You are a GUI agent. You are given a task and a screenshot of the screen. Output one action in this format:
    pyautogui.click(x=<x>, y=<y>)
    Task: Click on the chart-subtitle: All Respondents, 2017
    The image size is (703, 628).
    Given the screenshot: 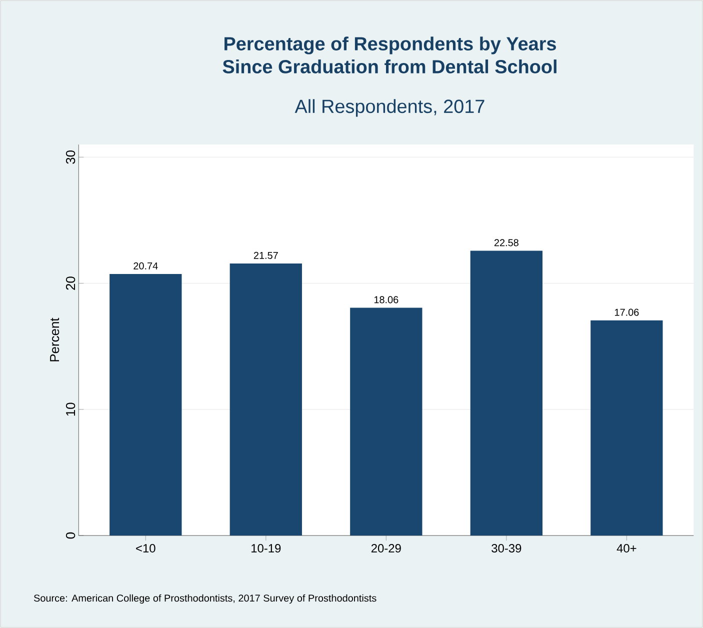 What is the action you would take?
    pyautogui.click(x=389, y=108)
    